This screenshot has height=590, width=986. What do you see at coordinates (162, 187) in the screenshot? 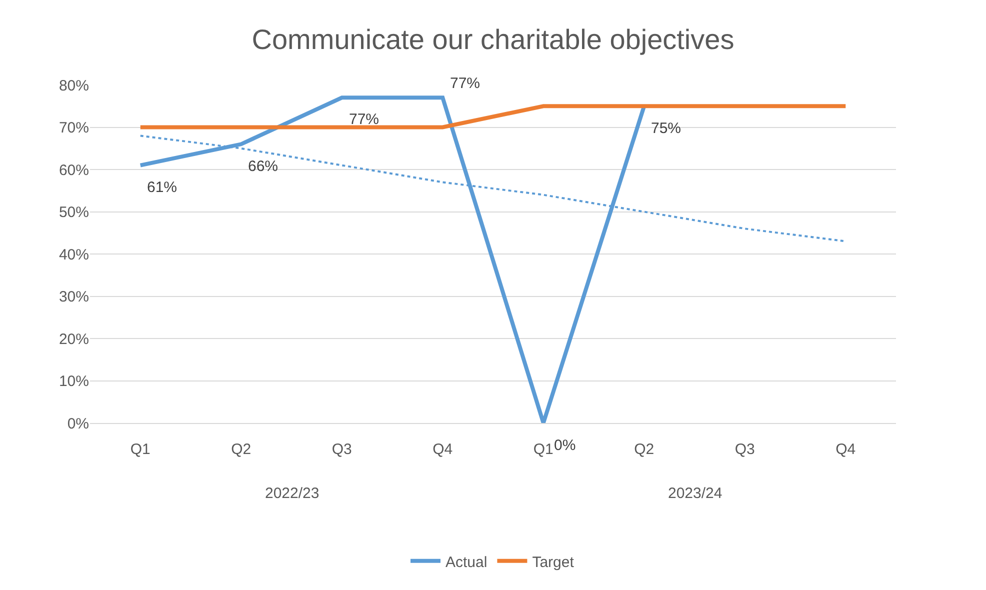
I see `data-label: 61%` at bounding box center [162, 187].